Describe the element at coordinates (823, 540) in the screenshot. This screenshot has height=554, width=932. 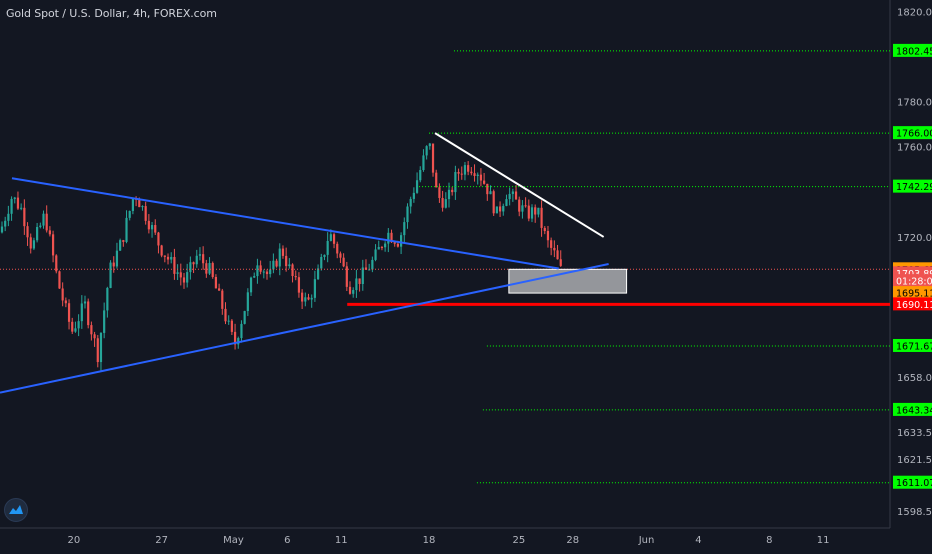
I see `x-tick-label: 11` at that location.